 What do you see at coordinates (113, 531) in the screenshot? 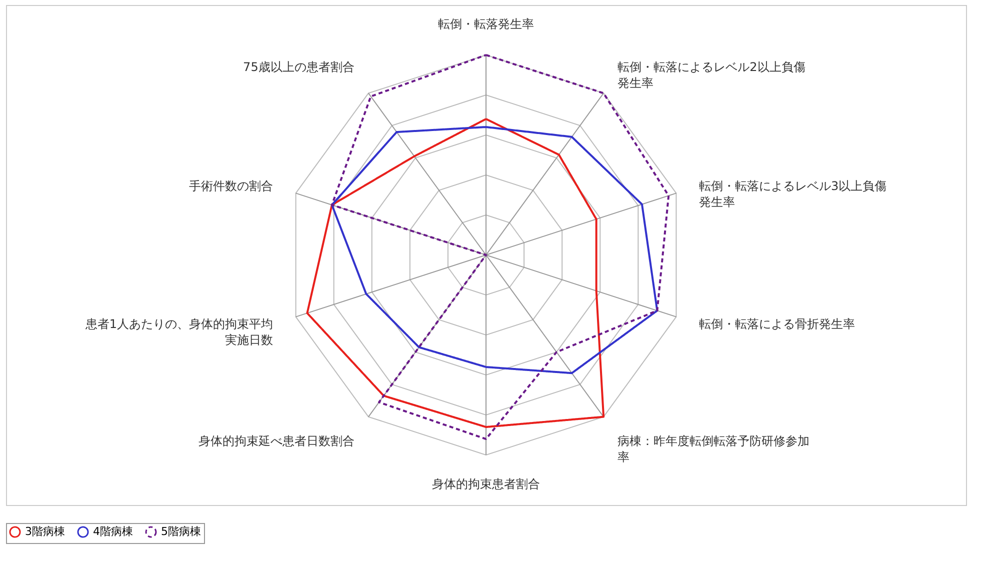
I see `legend-label: 4階病棟` at bounding box center [113, 531].